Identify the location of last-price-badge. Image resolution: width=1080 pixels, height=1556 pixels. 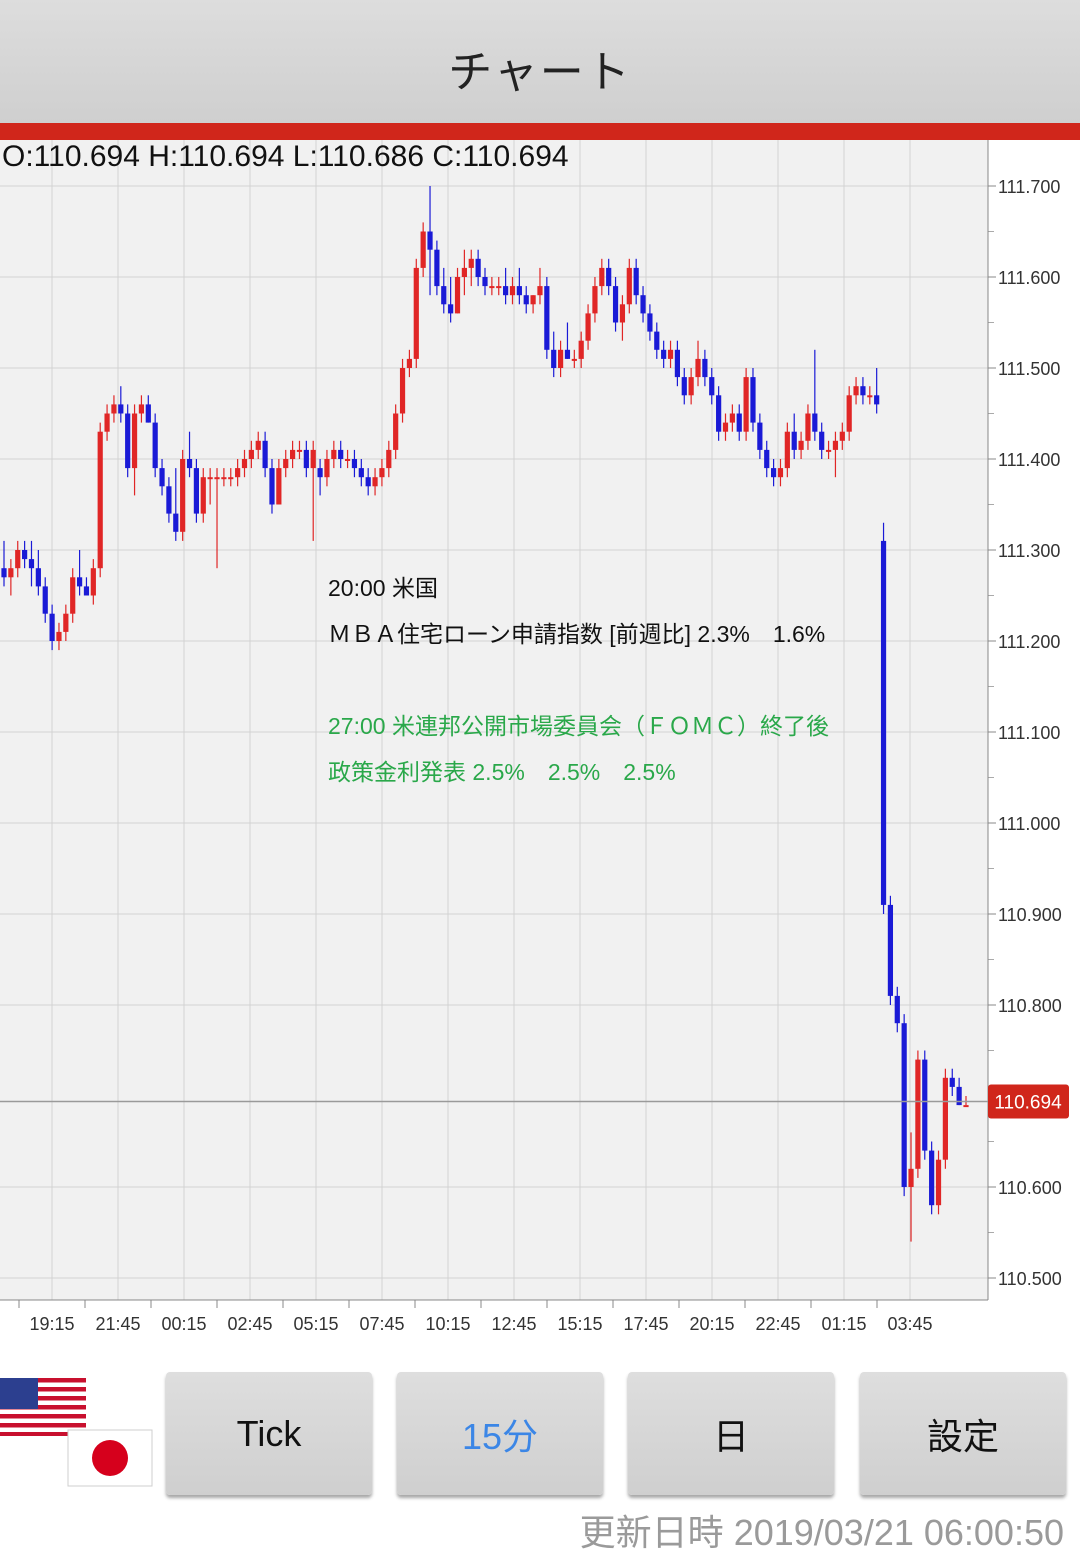
(1028, 1101).